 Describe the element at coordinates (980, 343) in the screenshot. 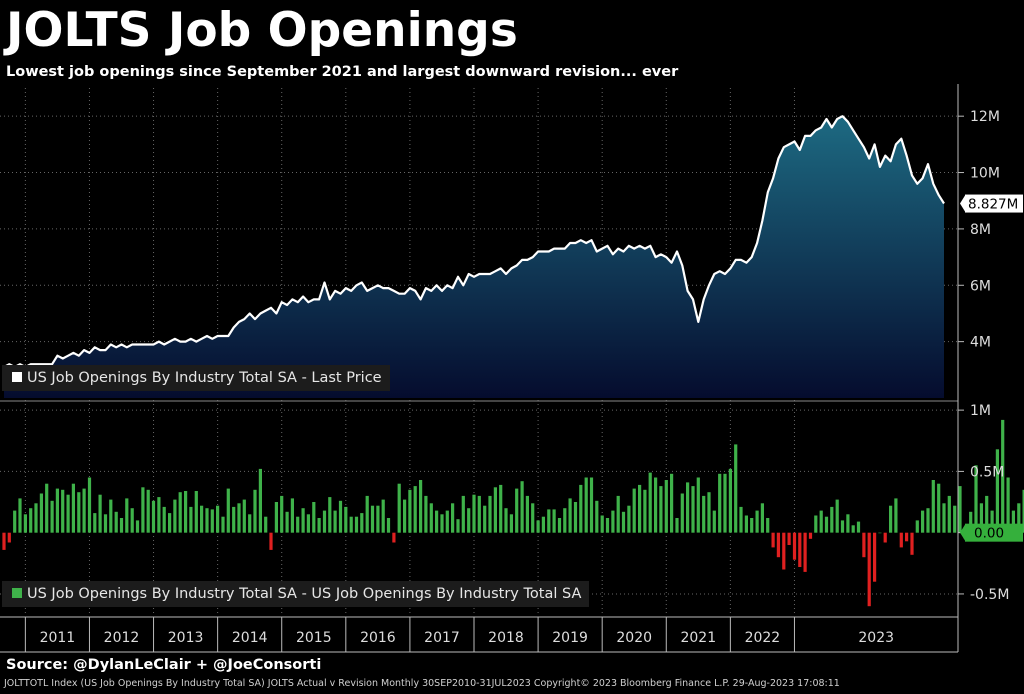

I see `y-tick-label-upper-0: 4M` at that location.